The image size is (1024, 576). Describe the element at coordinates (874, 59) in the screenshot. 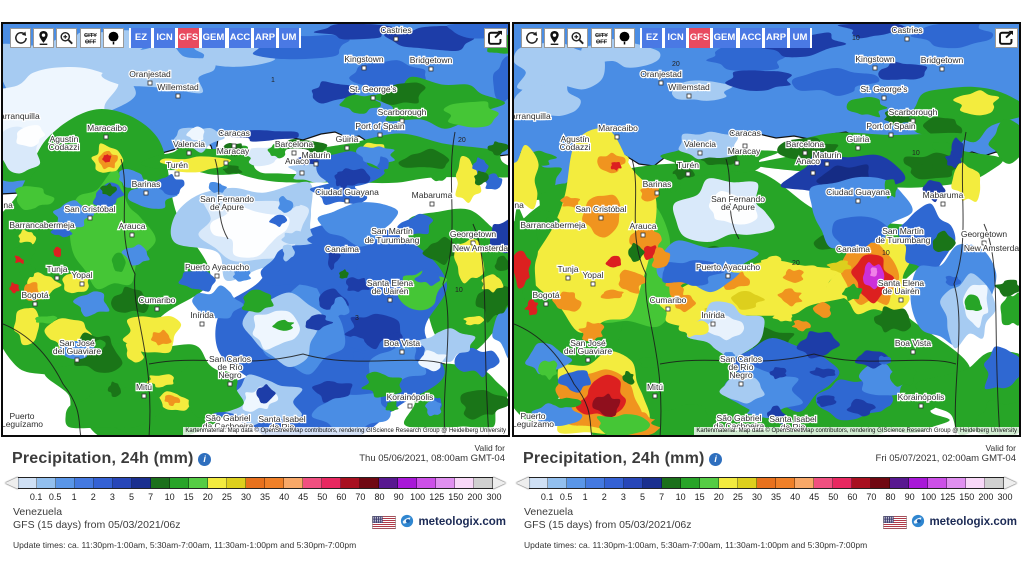

I see `svg-text: Kingstown` at that location.